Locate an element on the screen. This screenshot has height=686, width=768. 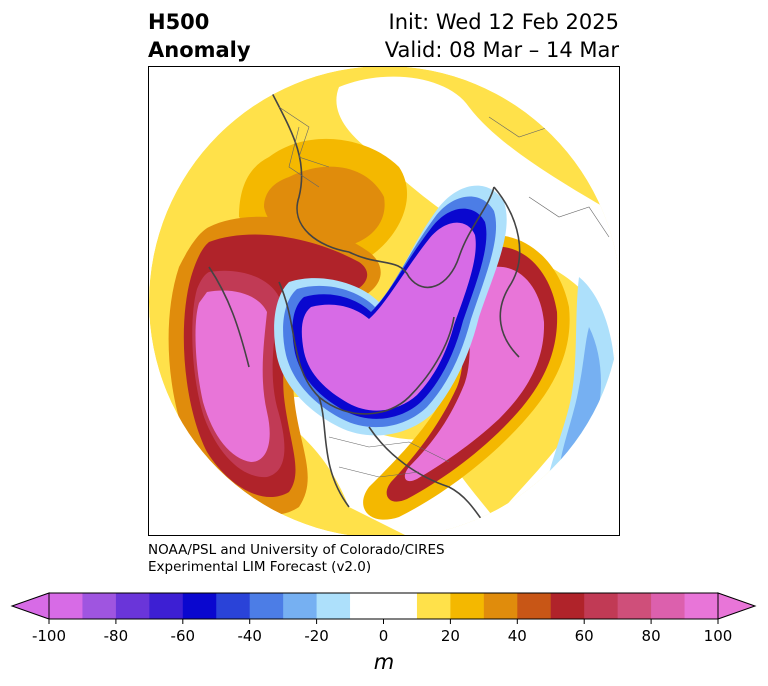
colorbar-tick-label: 80 is located at coordinates (651, 636).